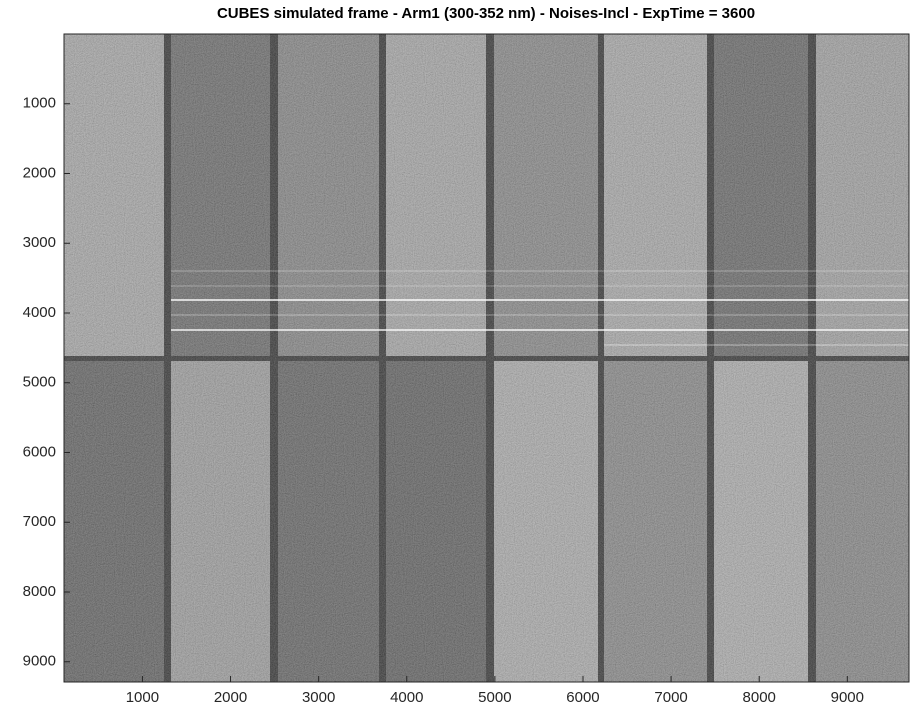 This screenshot has width=910, height=712. Describe the element at coordinates (39, 242) in the screenshot. I see `y-tick-label: 3000` at that location.